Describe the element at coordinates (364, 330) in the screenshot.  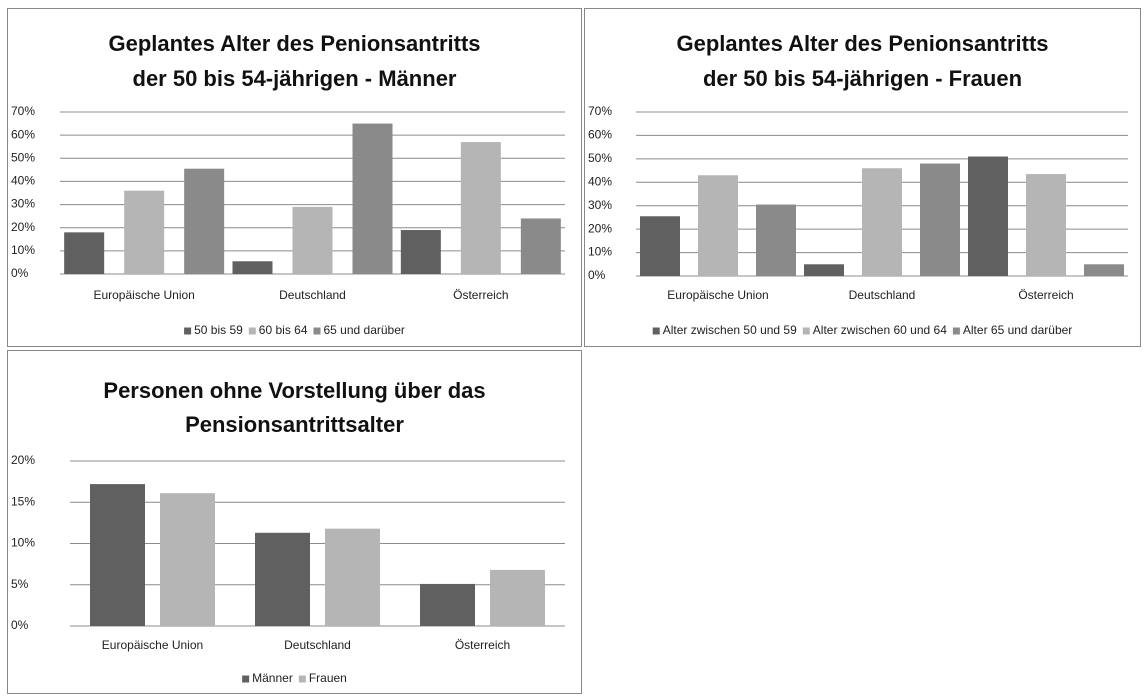
I see `legend-label: 65 und darüber` at that location.